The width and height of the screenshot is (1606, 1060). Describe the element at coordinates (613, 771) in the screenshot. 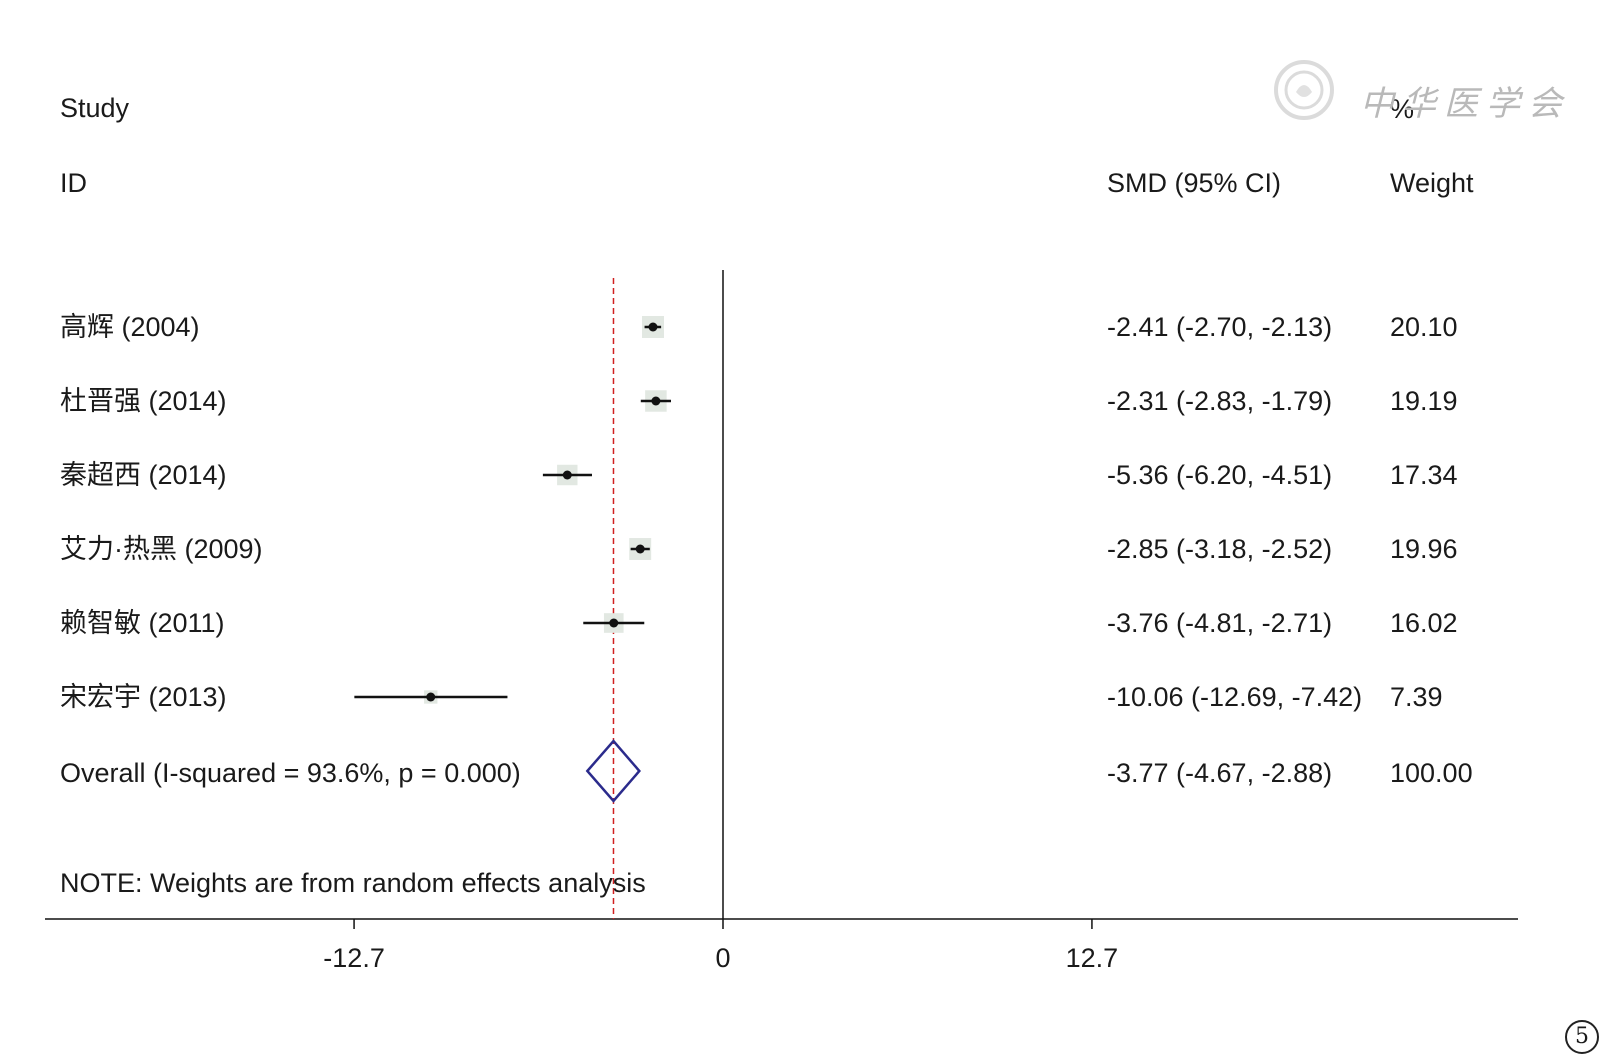

I see `overall-diamond` at that location.